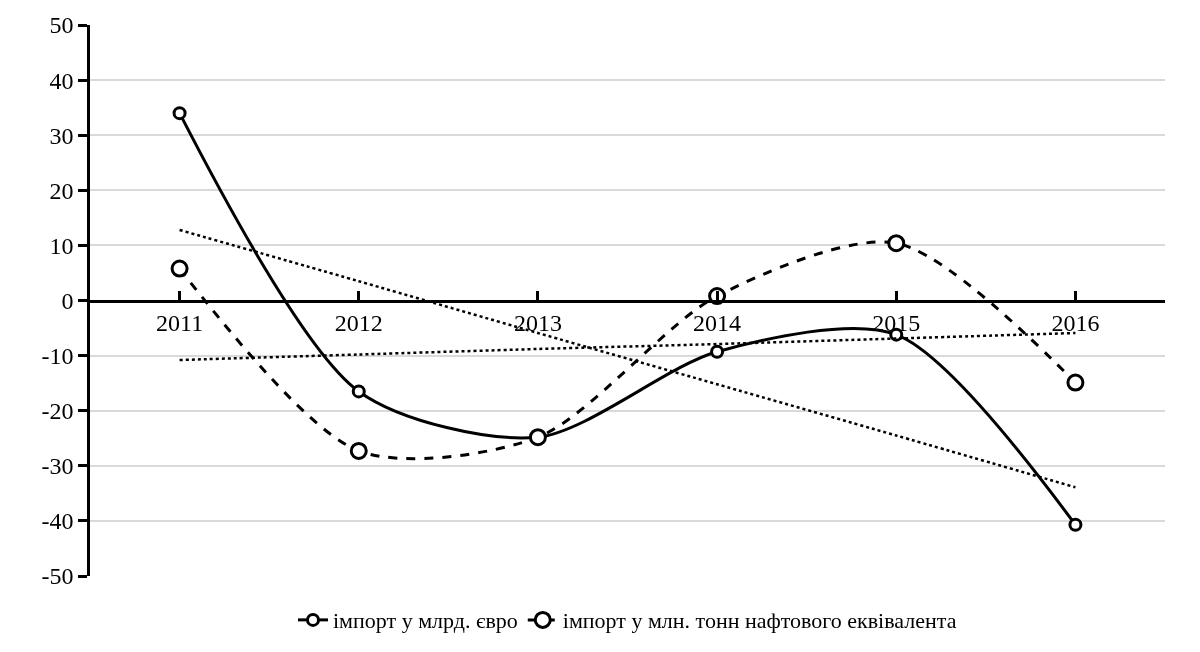 The image size is (1200, 652). Describe the element at coordinates (61, 80) in the screenshot. I see `y-tick-label: 40` at that location.